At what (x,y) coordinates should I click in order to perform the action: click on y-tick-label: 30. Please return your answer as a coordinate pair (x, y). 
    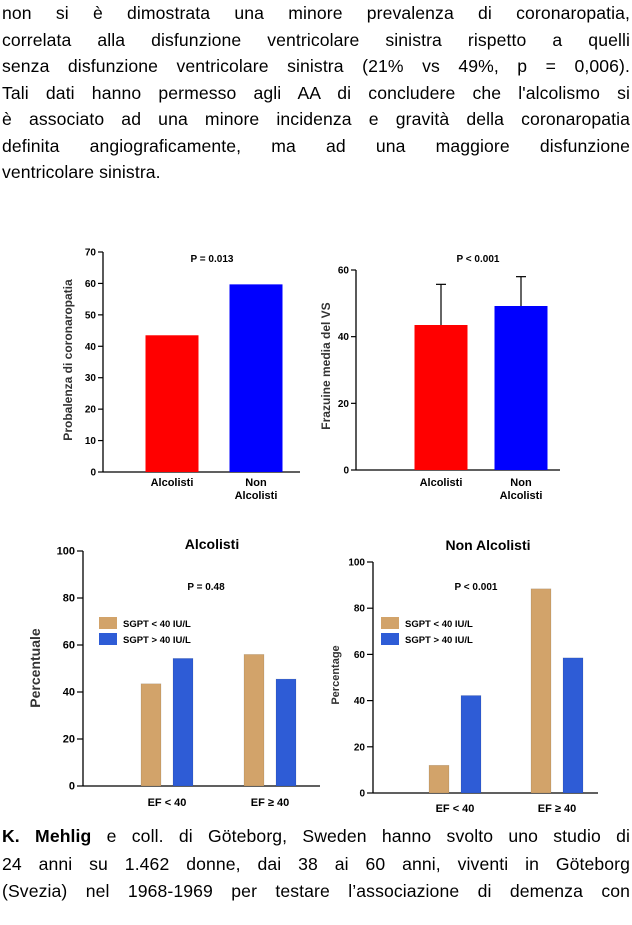
    Looking at the image, I should click on (91, 378).